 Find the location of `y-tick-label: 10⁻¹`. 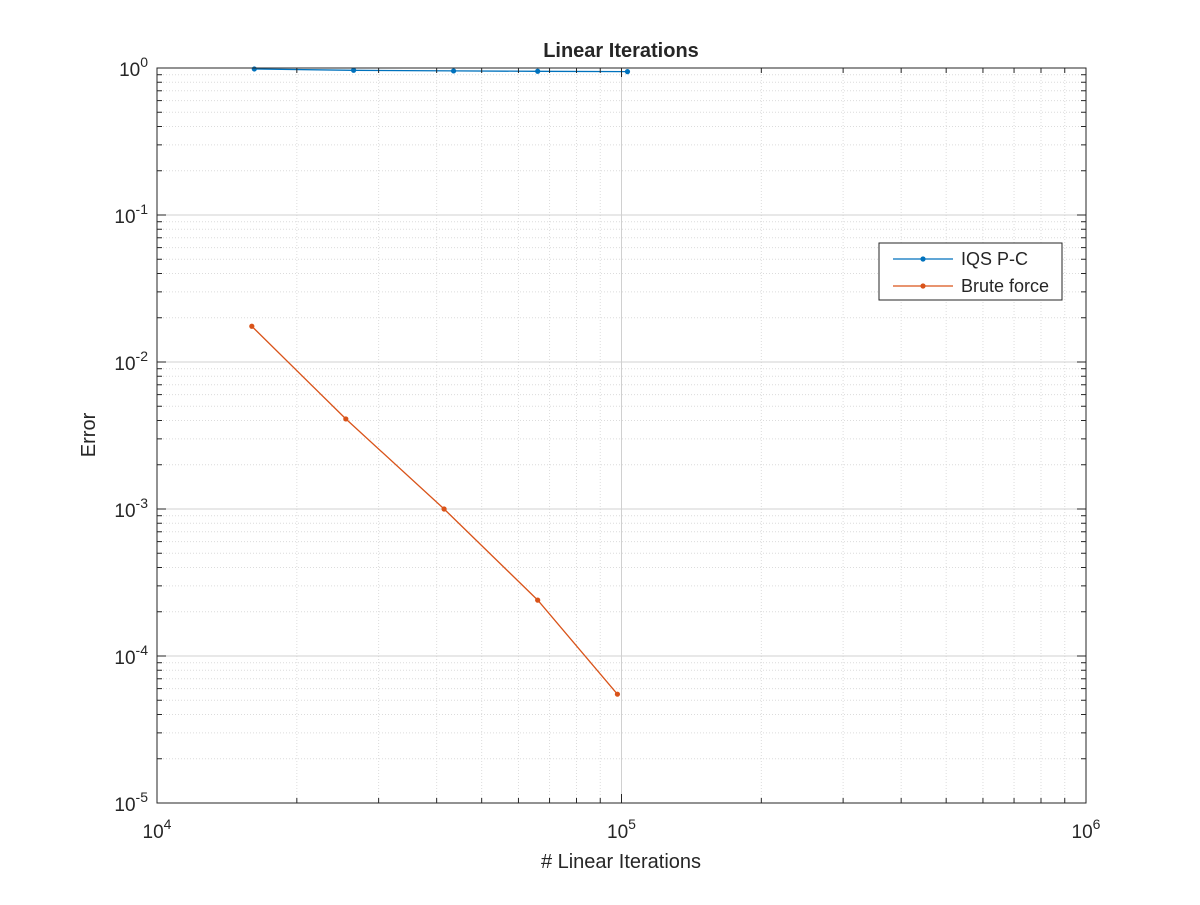

y-tick-label: 10⁻¹ is located at coordinates (131, 214).